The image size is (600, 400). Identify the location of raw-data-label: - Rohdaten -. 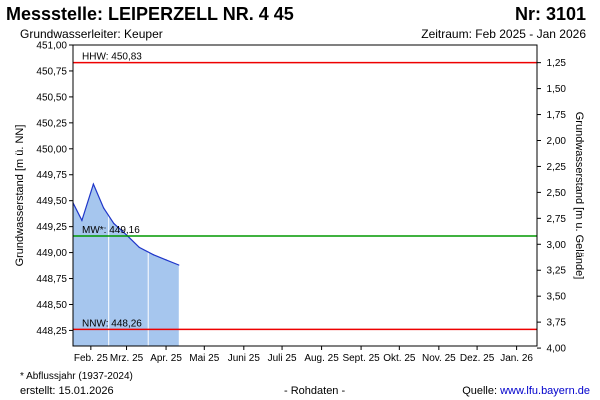
(315, 391).